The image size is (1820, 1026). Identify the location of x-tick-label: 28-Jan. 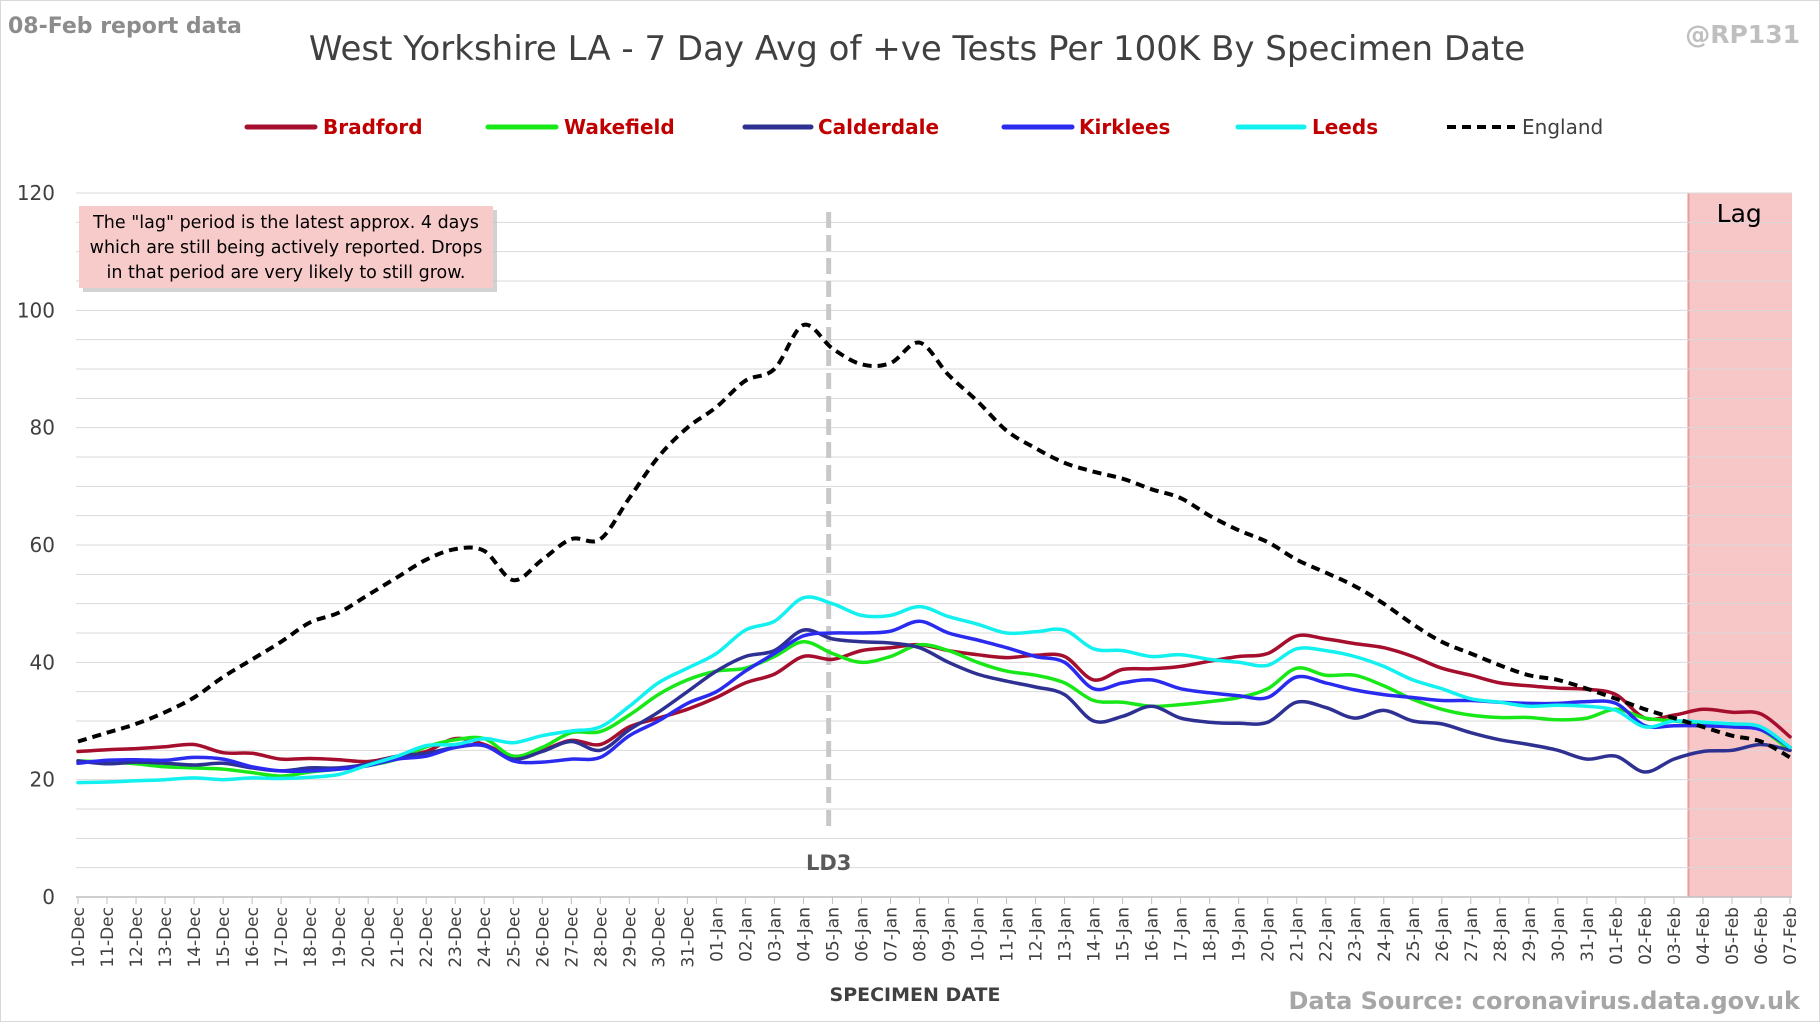
(1501, 934).